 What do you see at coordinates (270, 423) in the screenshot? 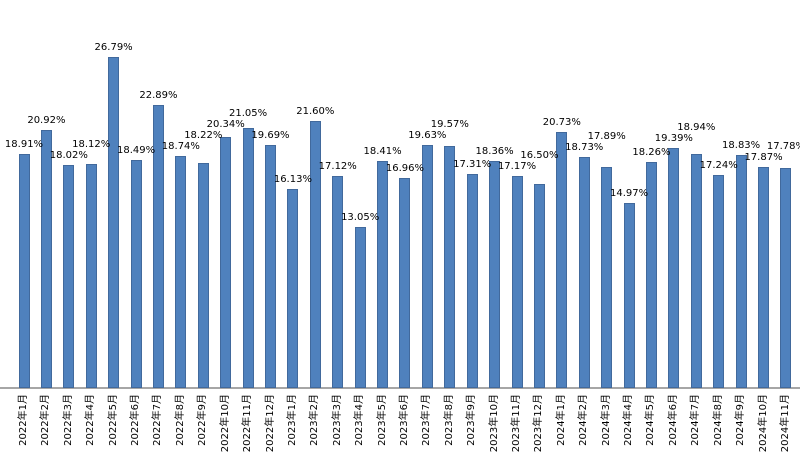
I see `x-axis-label: 2022年12月` at bounding box center [270, 423].